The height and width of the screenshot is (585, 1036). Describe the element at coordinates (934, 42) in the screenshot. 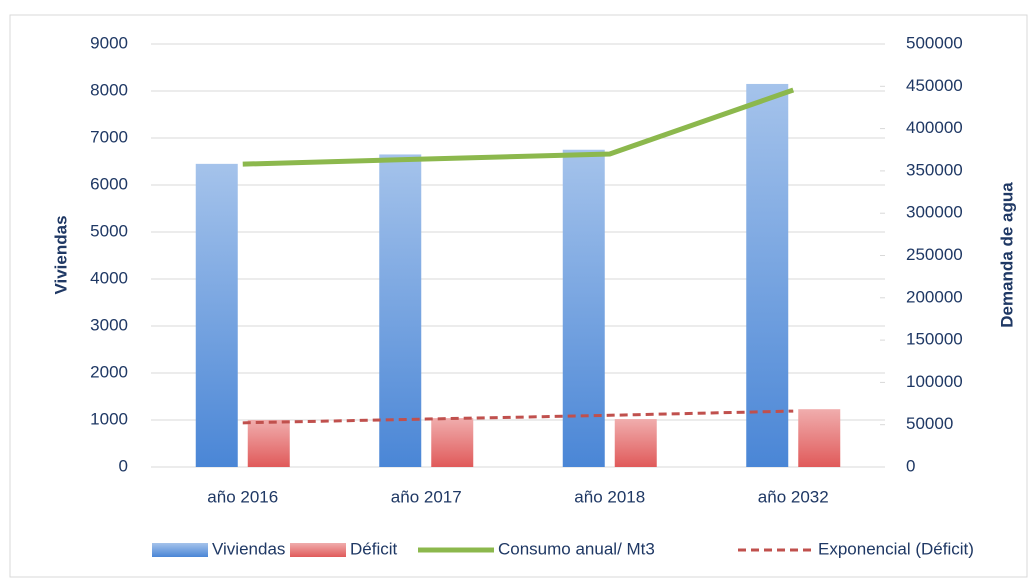

I see `y2-tick-label: 500000` at that location.